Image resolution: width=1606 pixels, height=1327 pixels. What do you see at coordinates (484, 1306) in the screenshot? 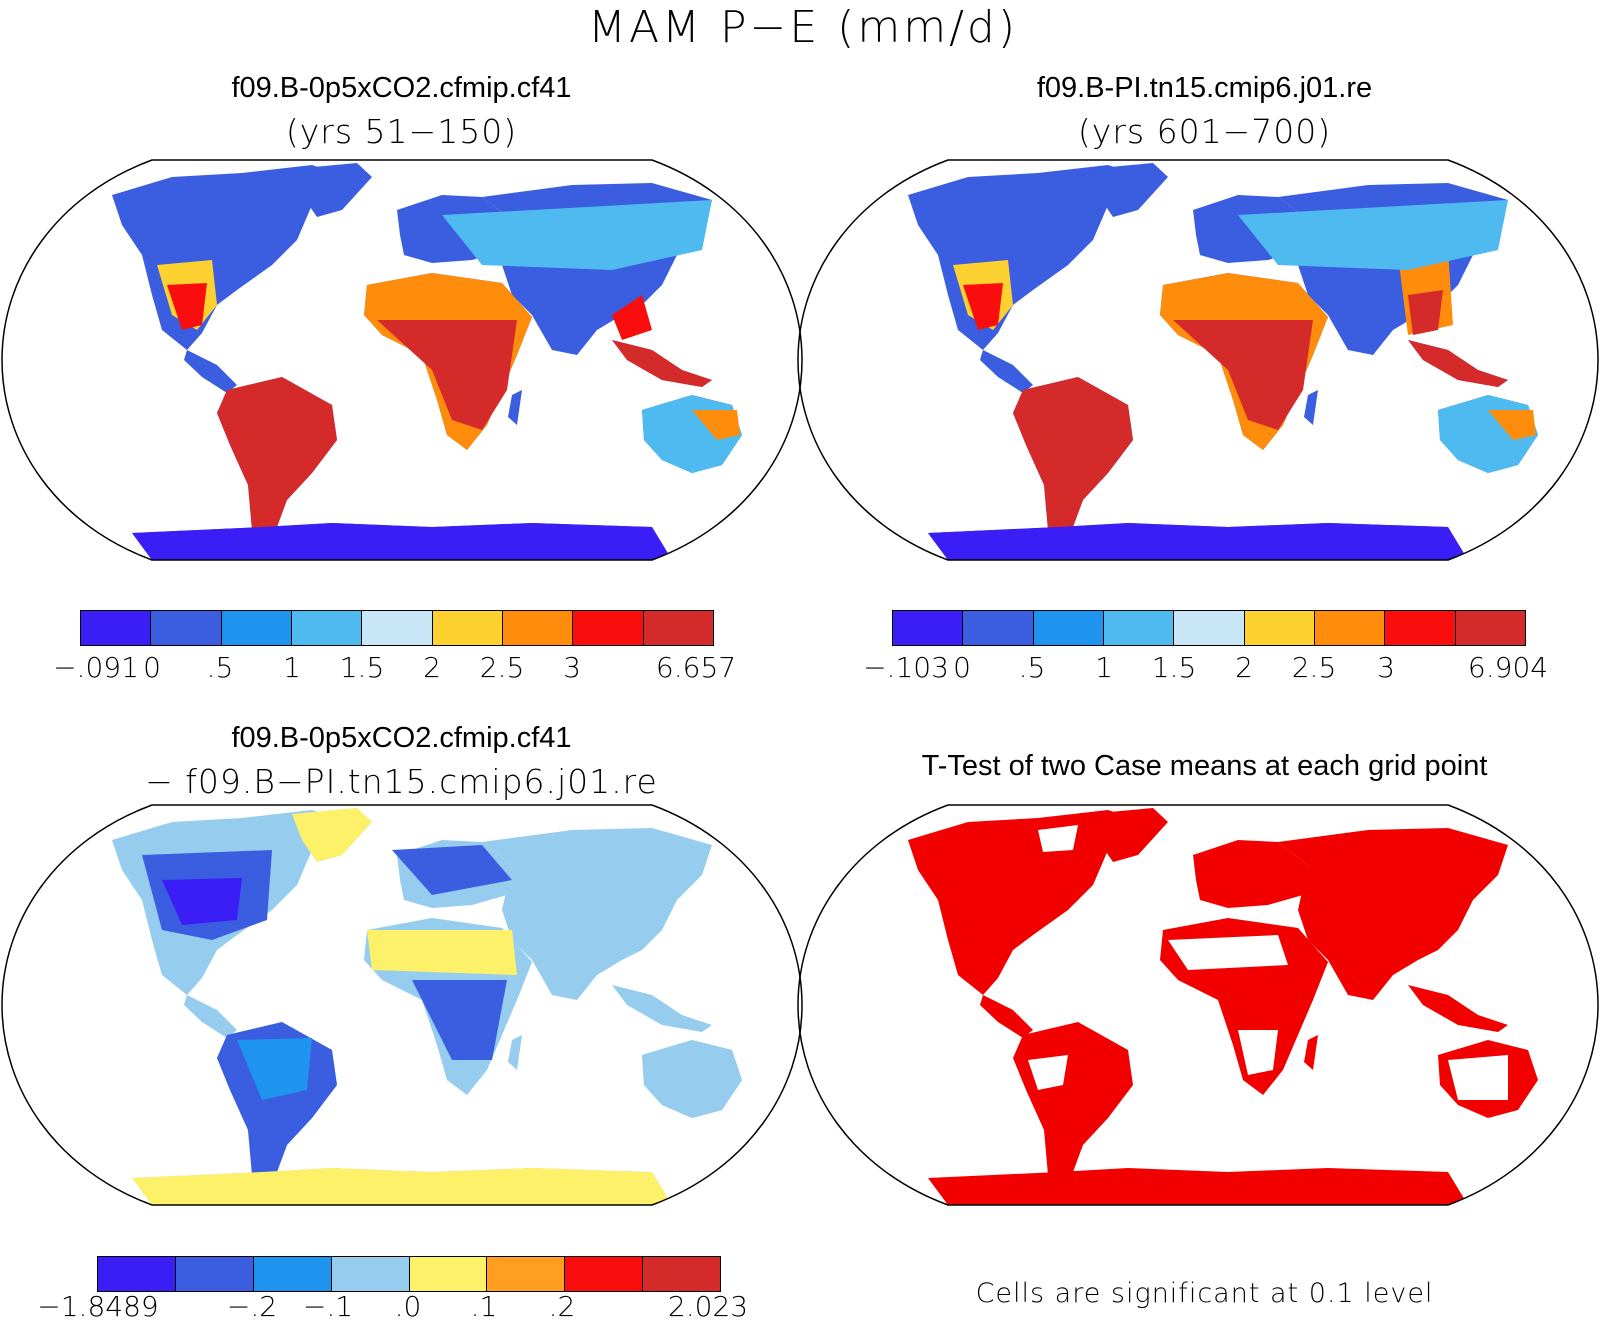
I see `colorbar-tick-label: .1` at bounding box center [484, 1306].